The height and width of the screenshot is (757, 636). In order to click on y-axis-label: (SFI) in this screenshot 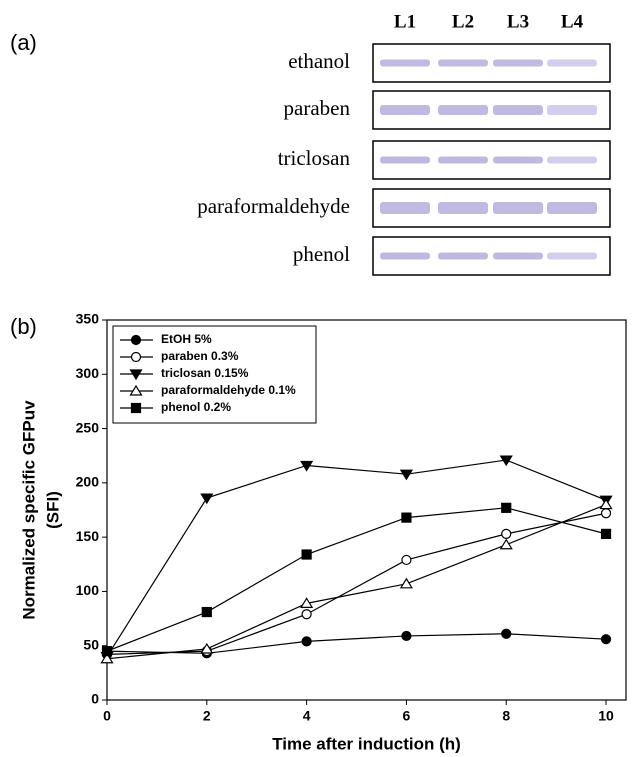, I will do `click(52, 510)`.